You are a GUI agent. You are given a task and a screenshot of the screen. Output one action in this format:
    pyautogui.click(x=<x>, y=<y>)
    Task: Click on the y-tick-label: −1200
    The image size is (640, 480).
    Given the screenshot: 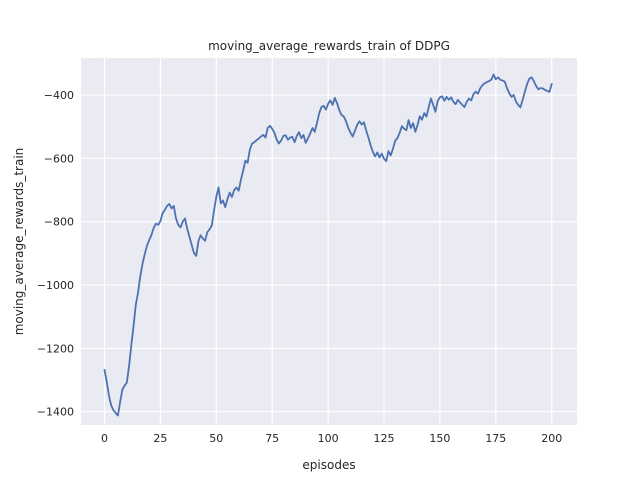 What is the action you would take?
    pyautogui.click(x=55, y=348)
    